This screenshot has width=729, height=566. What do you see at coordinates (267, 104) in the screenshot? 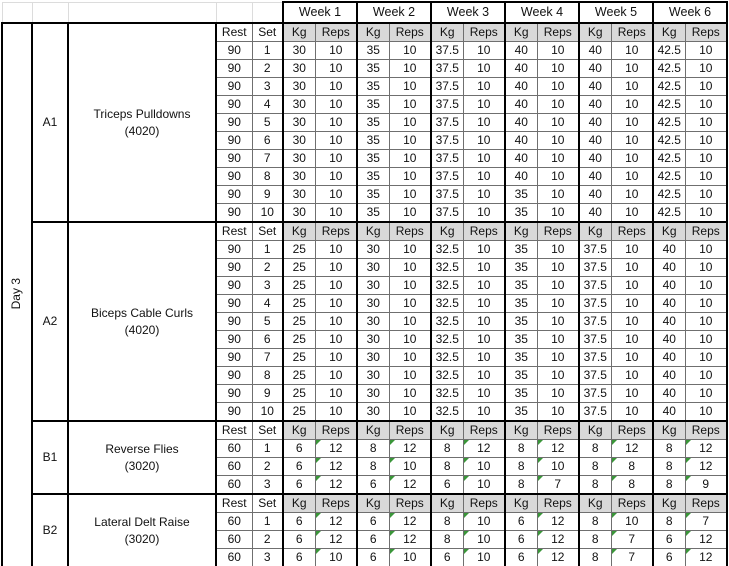
I see `set-cell: 4` at bounding box center [267, 104].